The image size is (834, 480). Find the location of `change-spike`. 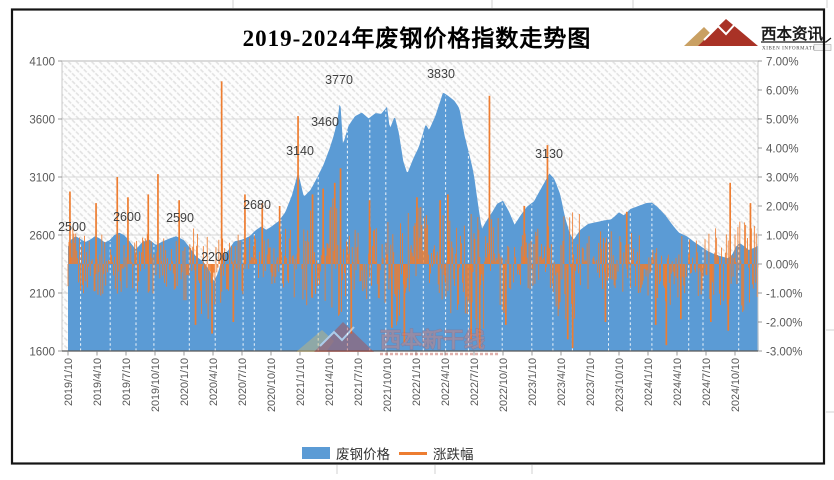

change-spike is located at coordinates (369, 232).